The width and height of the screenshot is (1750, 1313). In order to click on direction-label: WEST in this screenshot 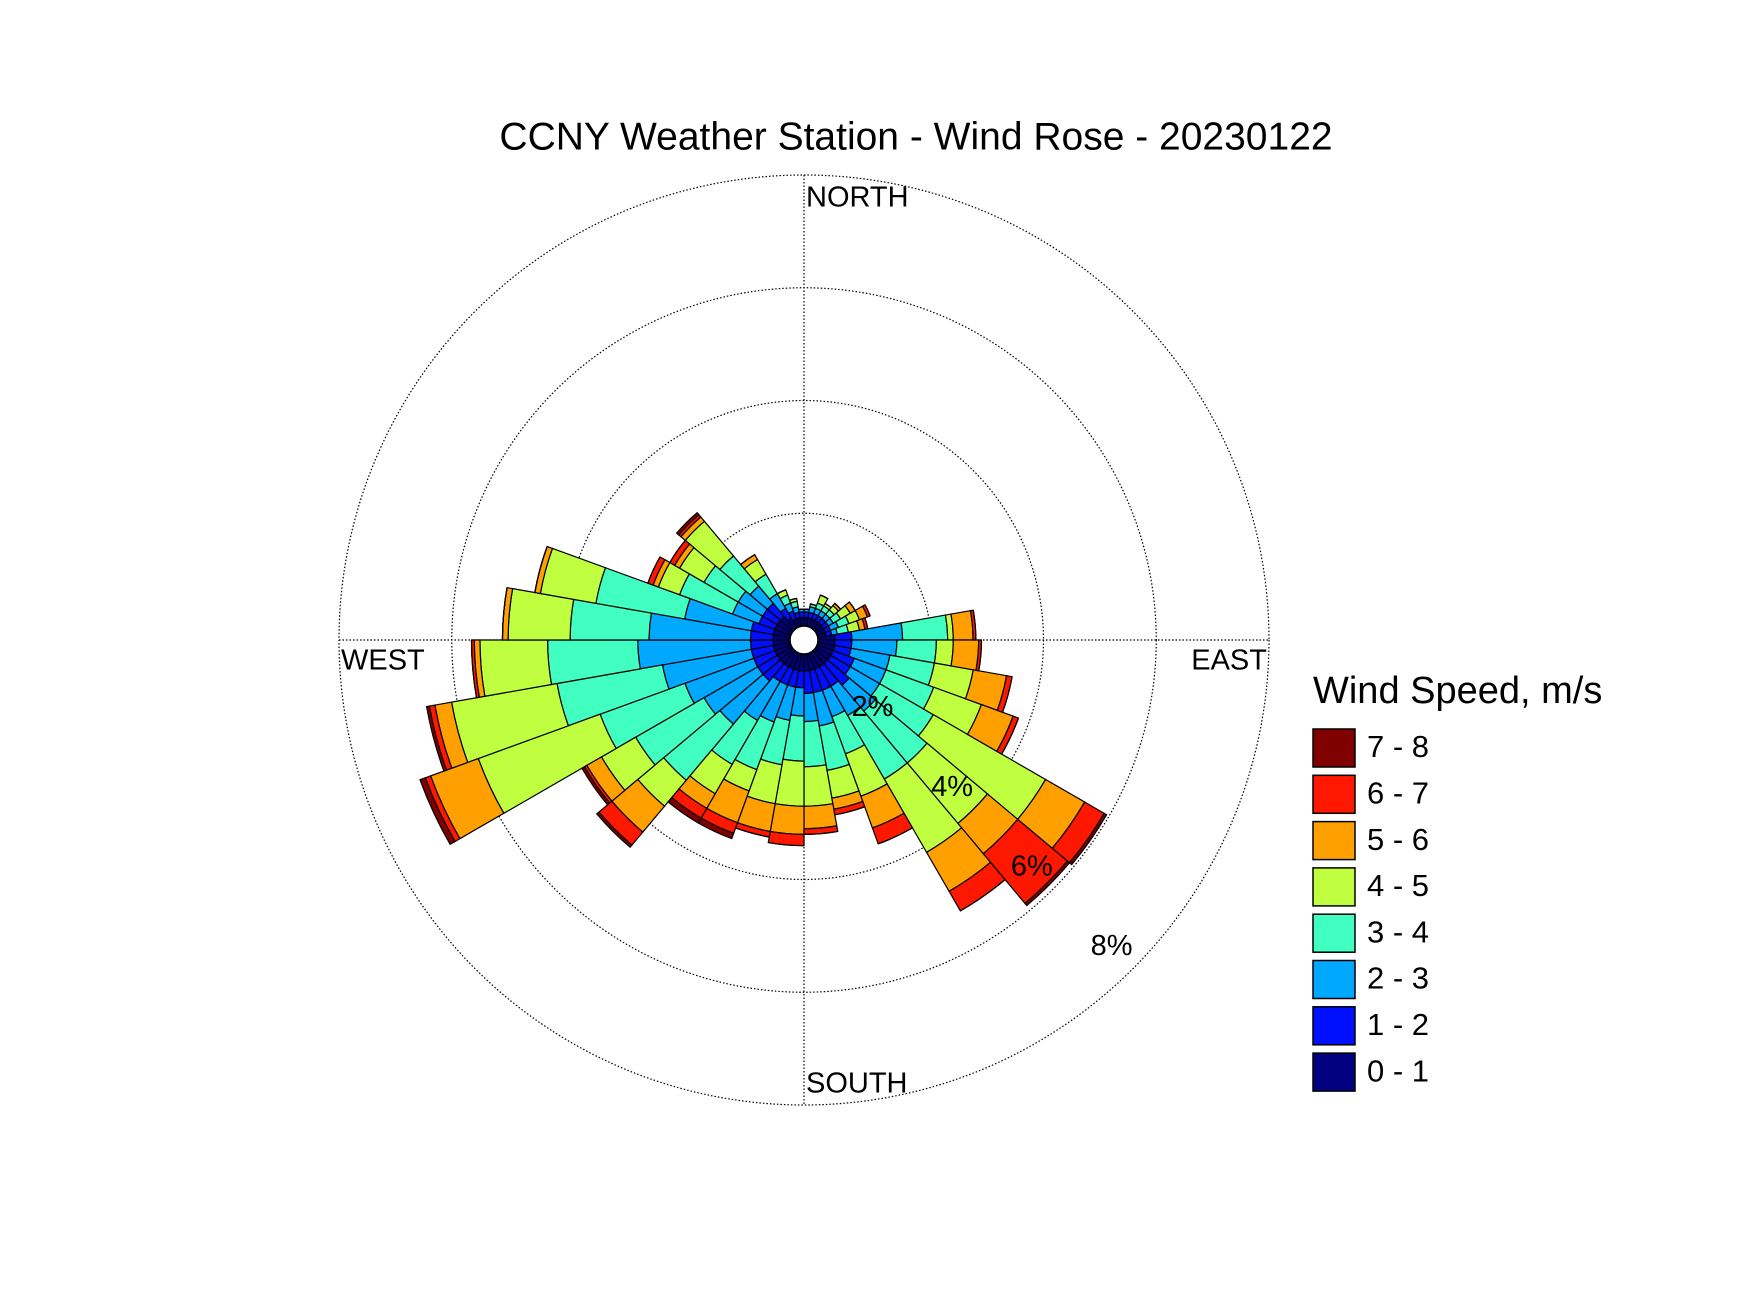, I will do `click(383, 661)`.